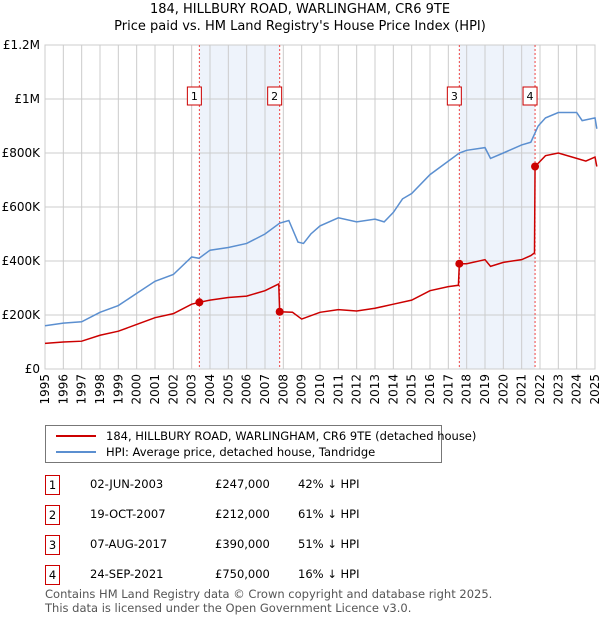 The height and width of the screenshot is (620, 600). I want to click on y-tick-label: £800K, so click(22, 153).